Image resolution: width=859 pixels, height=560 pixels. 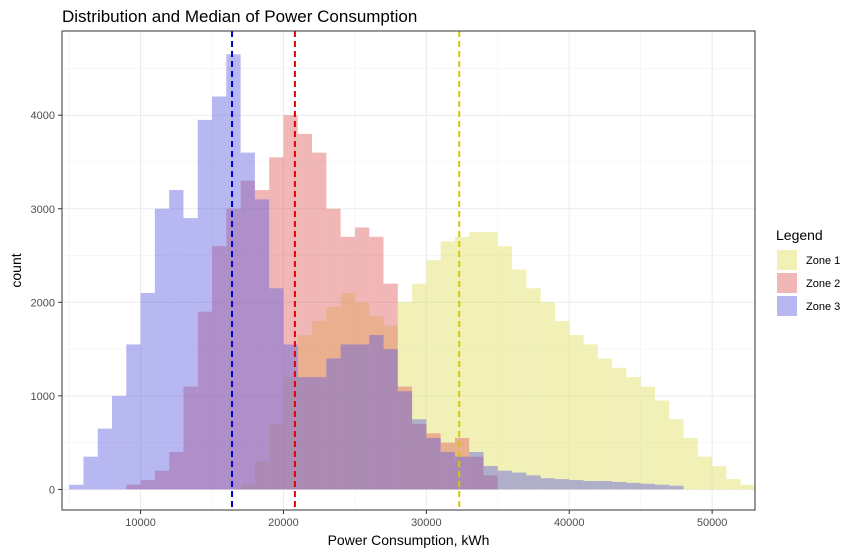 What do you see at coordinates (712, 523) in the screenshot?
I see `x-tick-label: 50000` at bounding box center [712, 523].